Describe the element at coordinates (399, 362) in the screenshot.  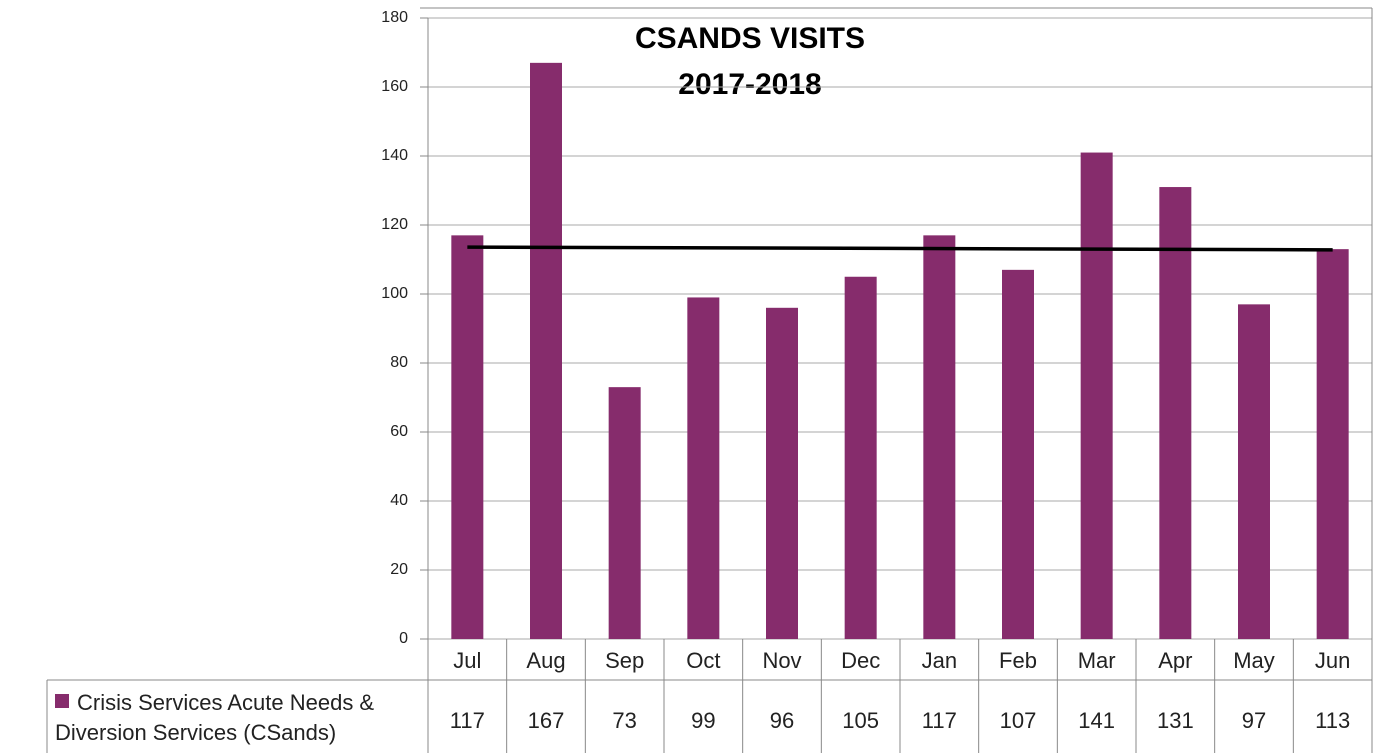
I see `y-tick-label: 80` at that location.